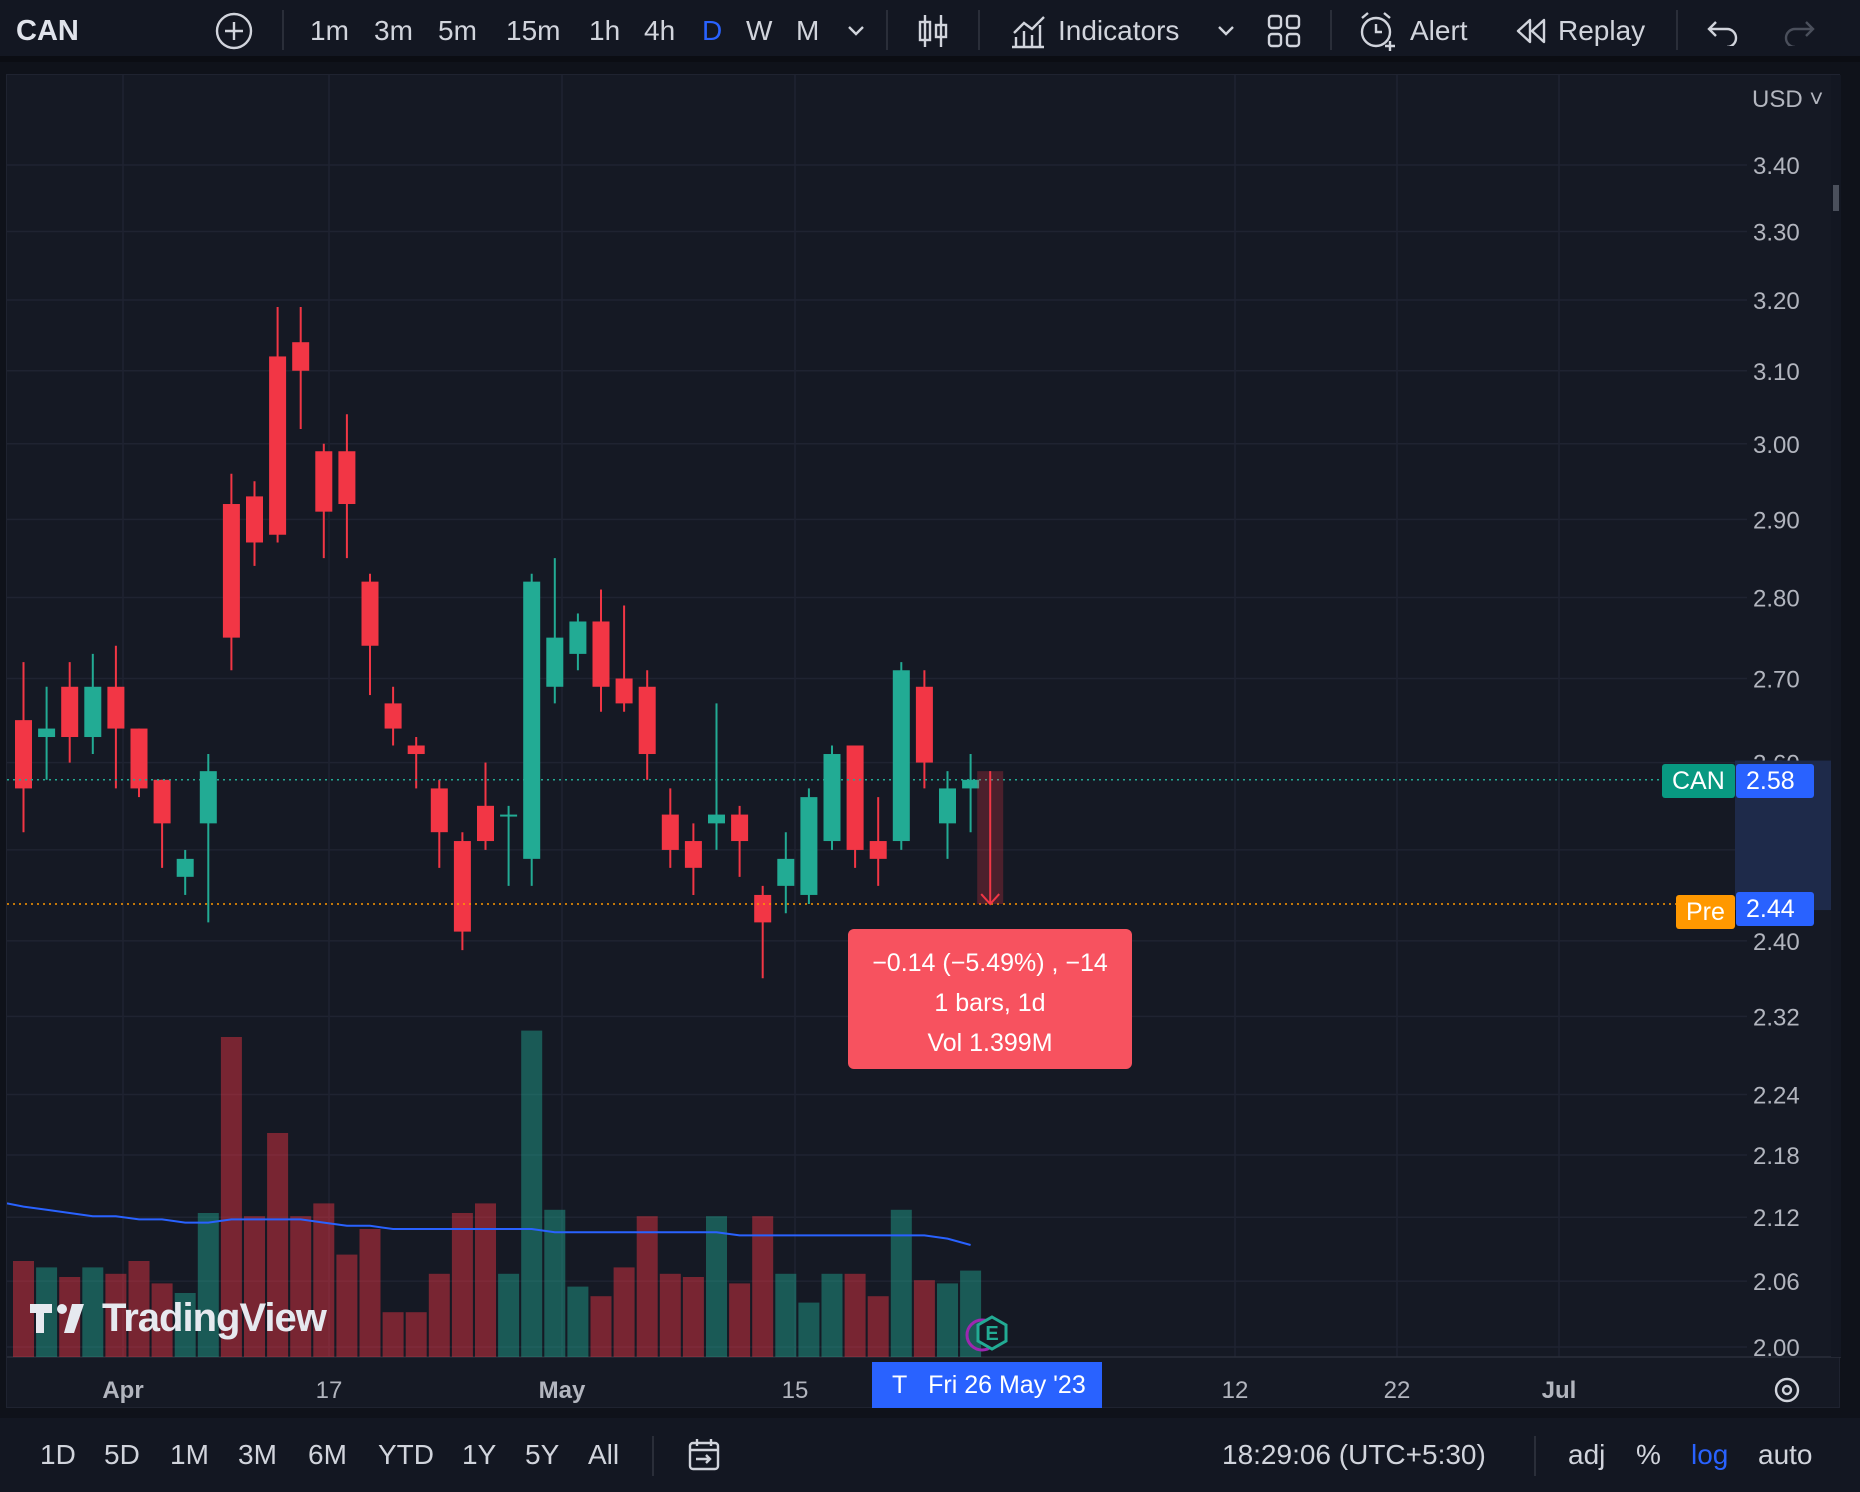 This screenshot has height=1492, width=1860. I want to click on log-toggle: log, so click(1710, 1454).